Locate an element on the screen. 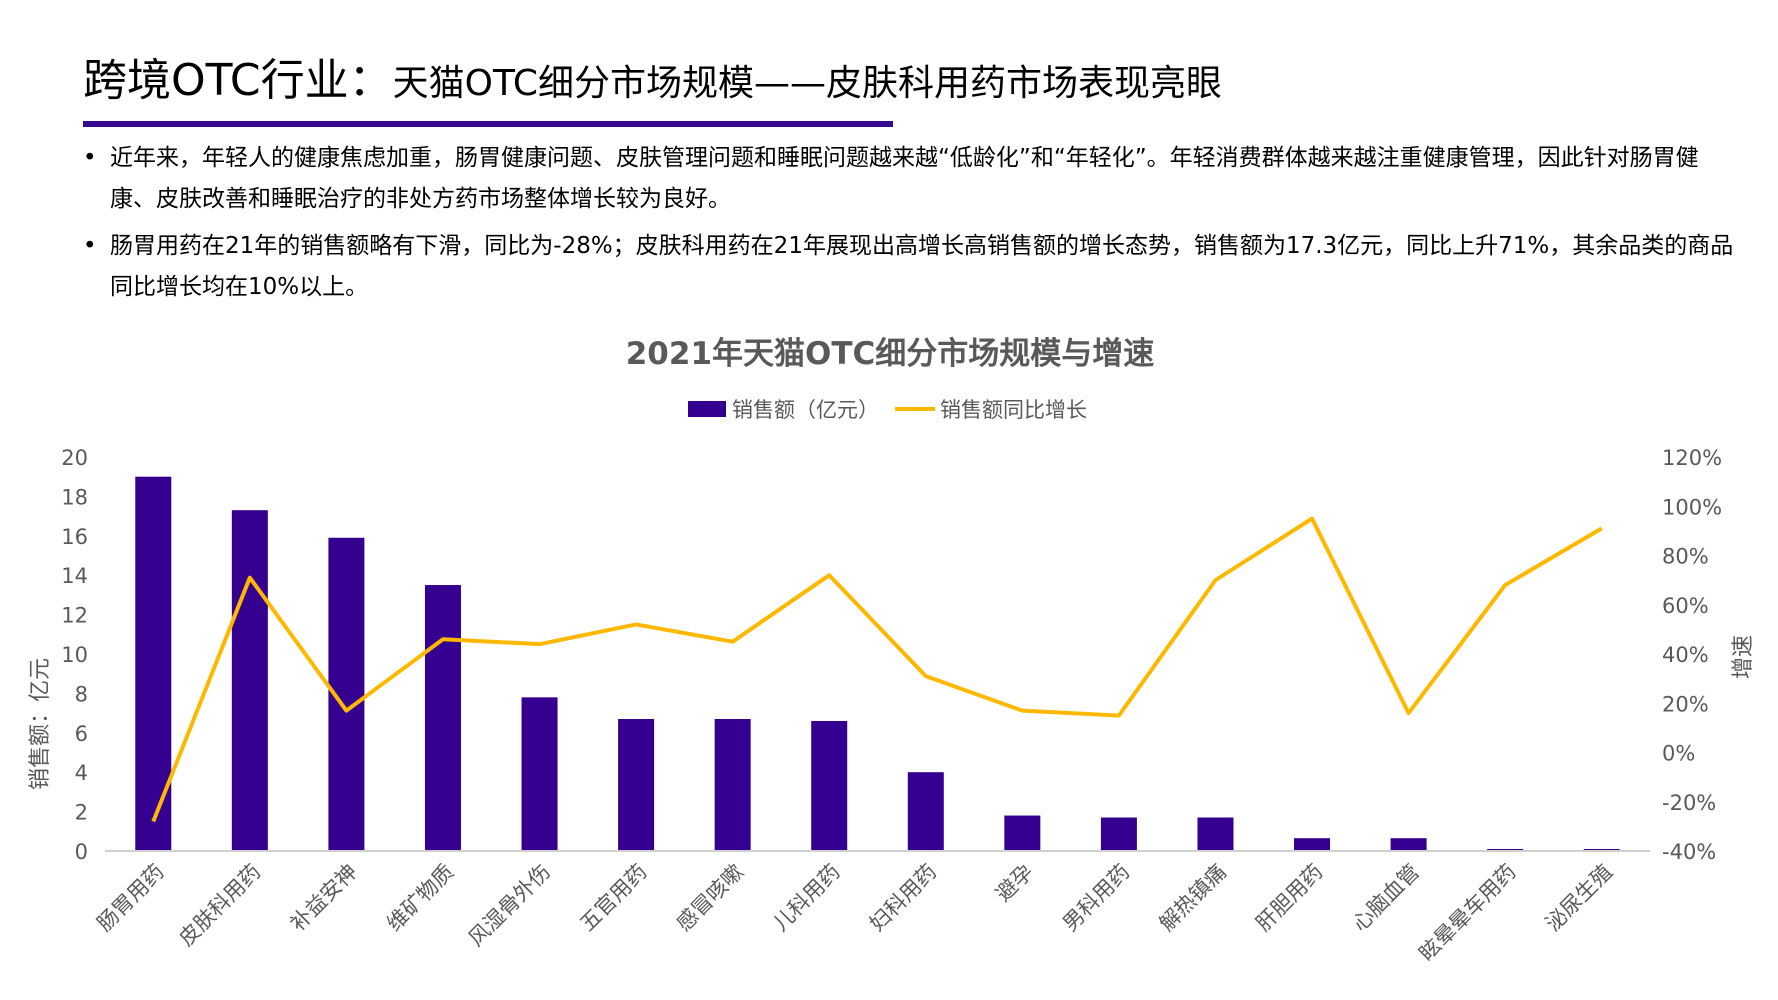 The width and height of the screenshot is (1778, 1000). y2-tick-label: 60% is located at coordinates (1685, 606).